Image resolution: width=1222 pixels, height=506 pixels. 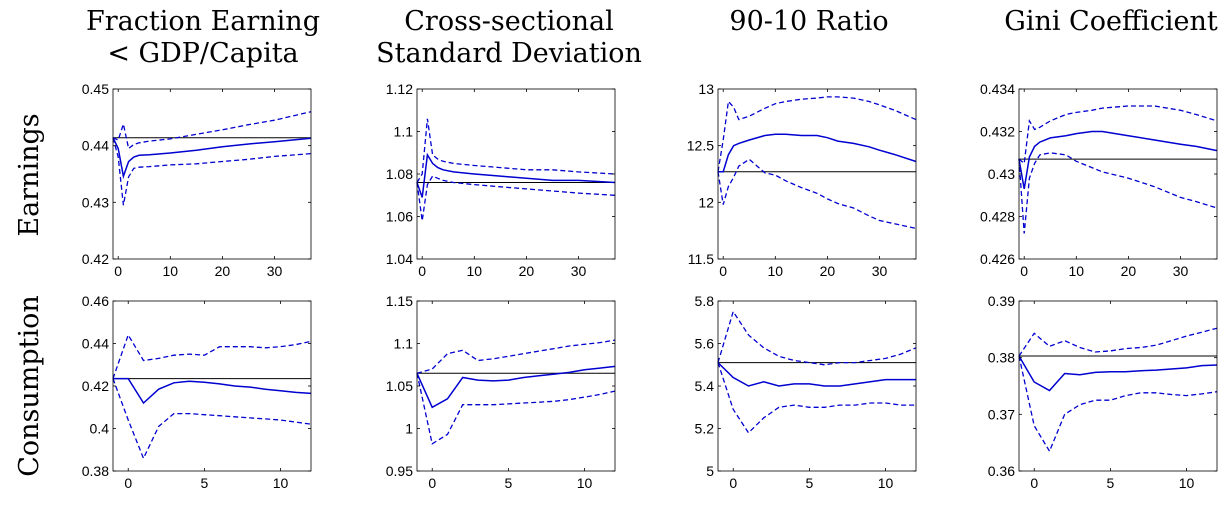 I want to click on y-tick-label: 0.4, so click(x=100, y=429).